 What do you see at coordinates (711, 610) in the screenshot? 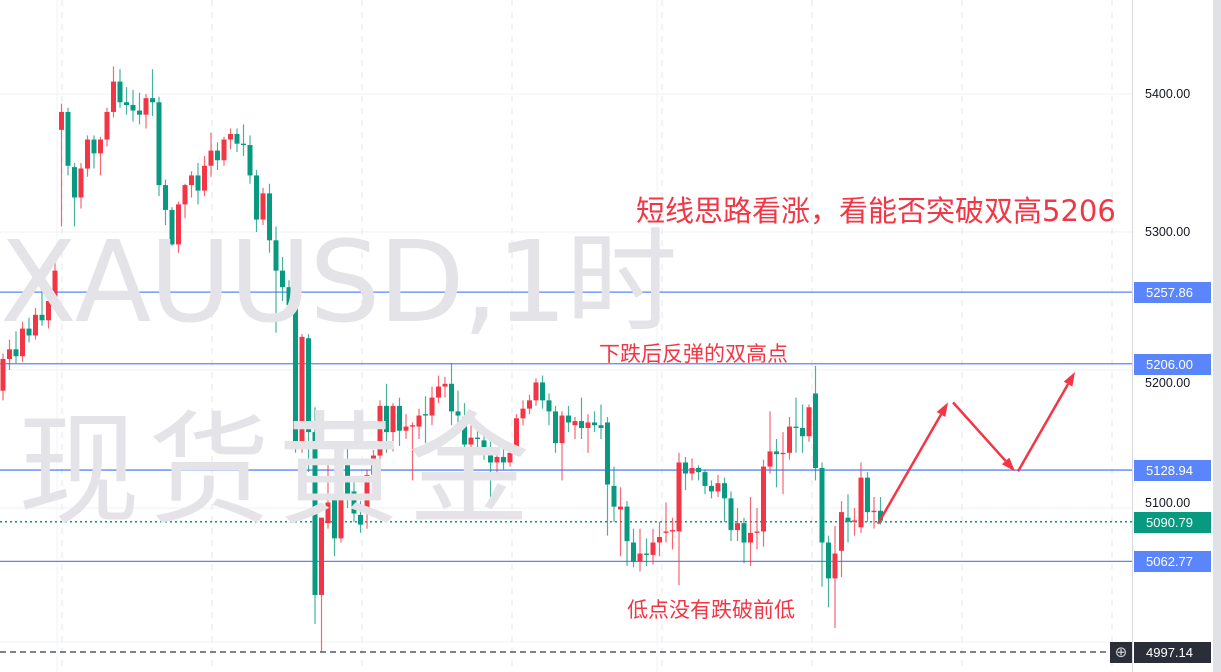
I see `annotation-higher-low: 低点没有跌破前低` at bounding box center [711, 610].